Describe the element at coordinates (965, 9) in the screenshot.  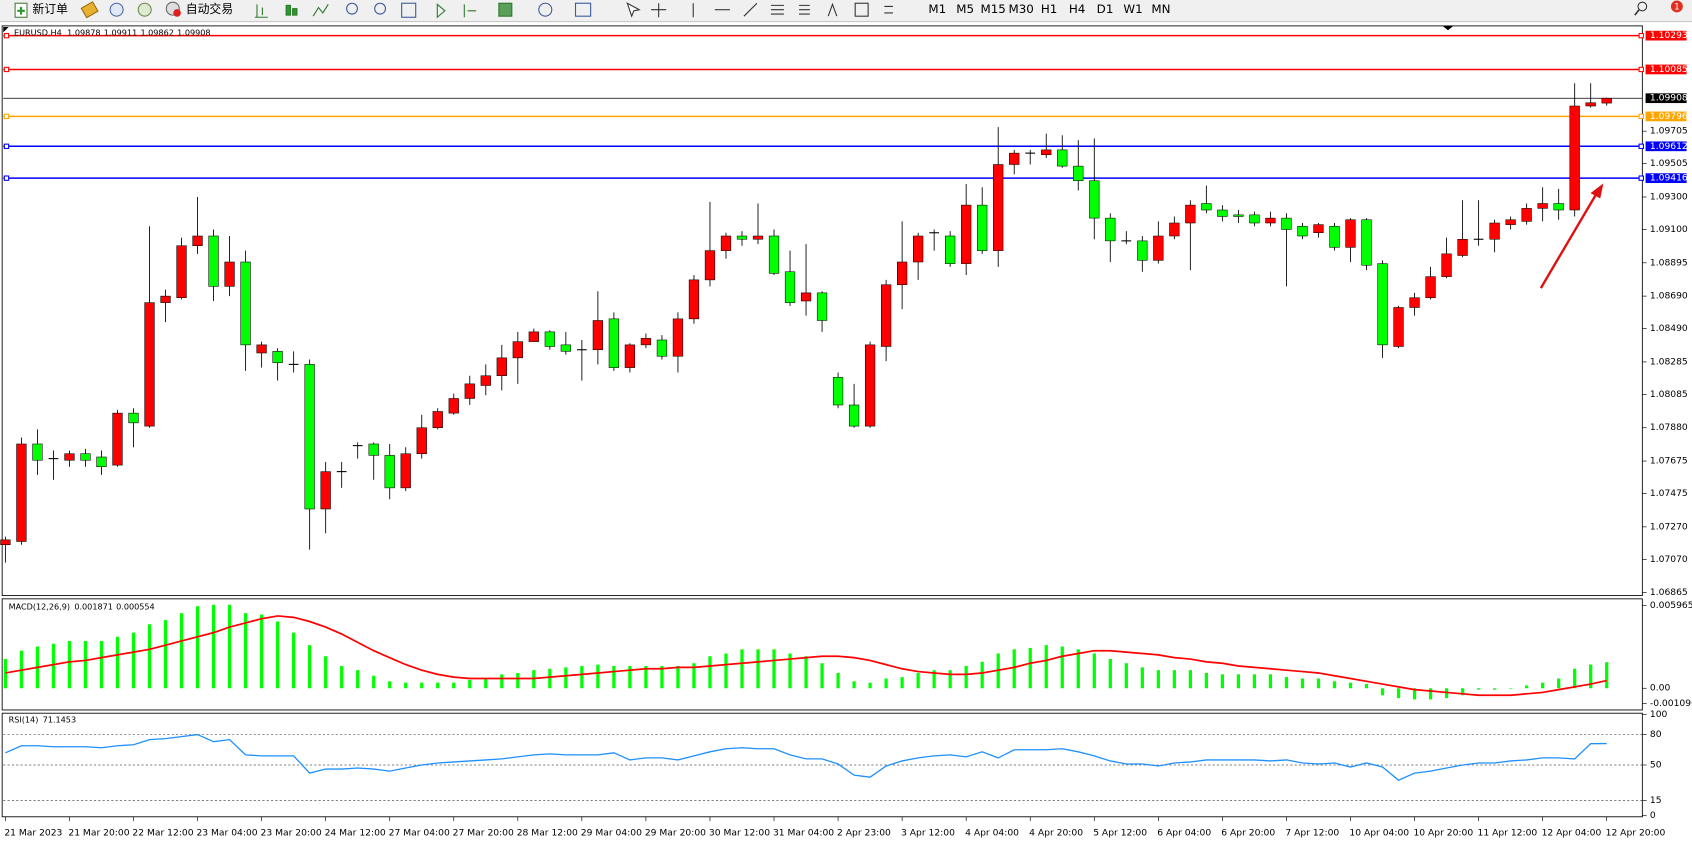
I see `timeframe-button: M5` at that location.